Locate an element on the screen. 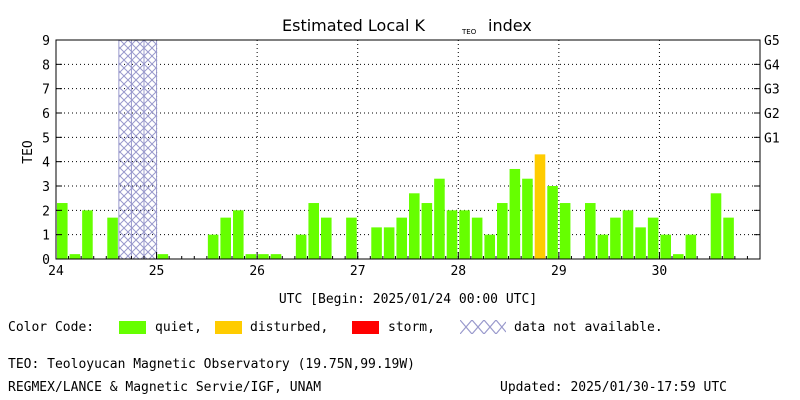 Image resolution: width=800 pixels, height=400 pixels. legend-quiet-swatch is located at coordinates (132, 327).